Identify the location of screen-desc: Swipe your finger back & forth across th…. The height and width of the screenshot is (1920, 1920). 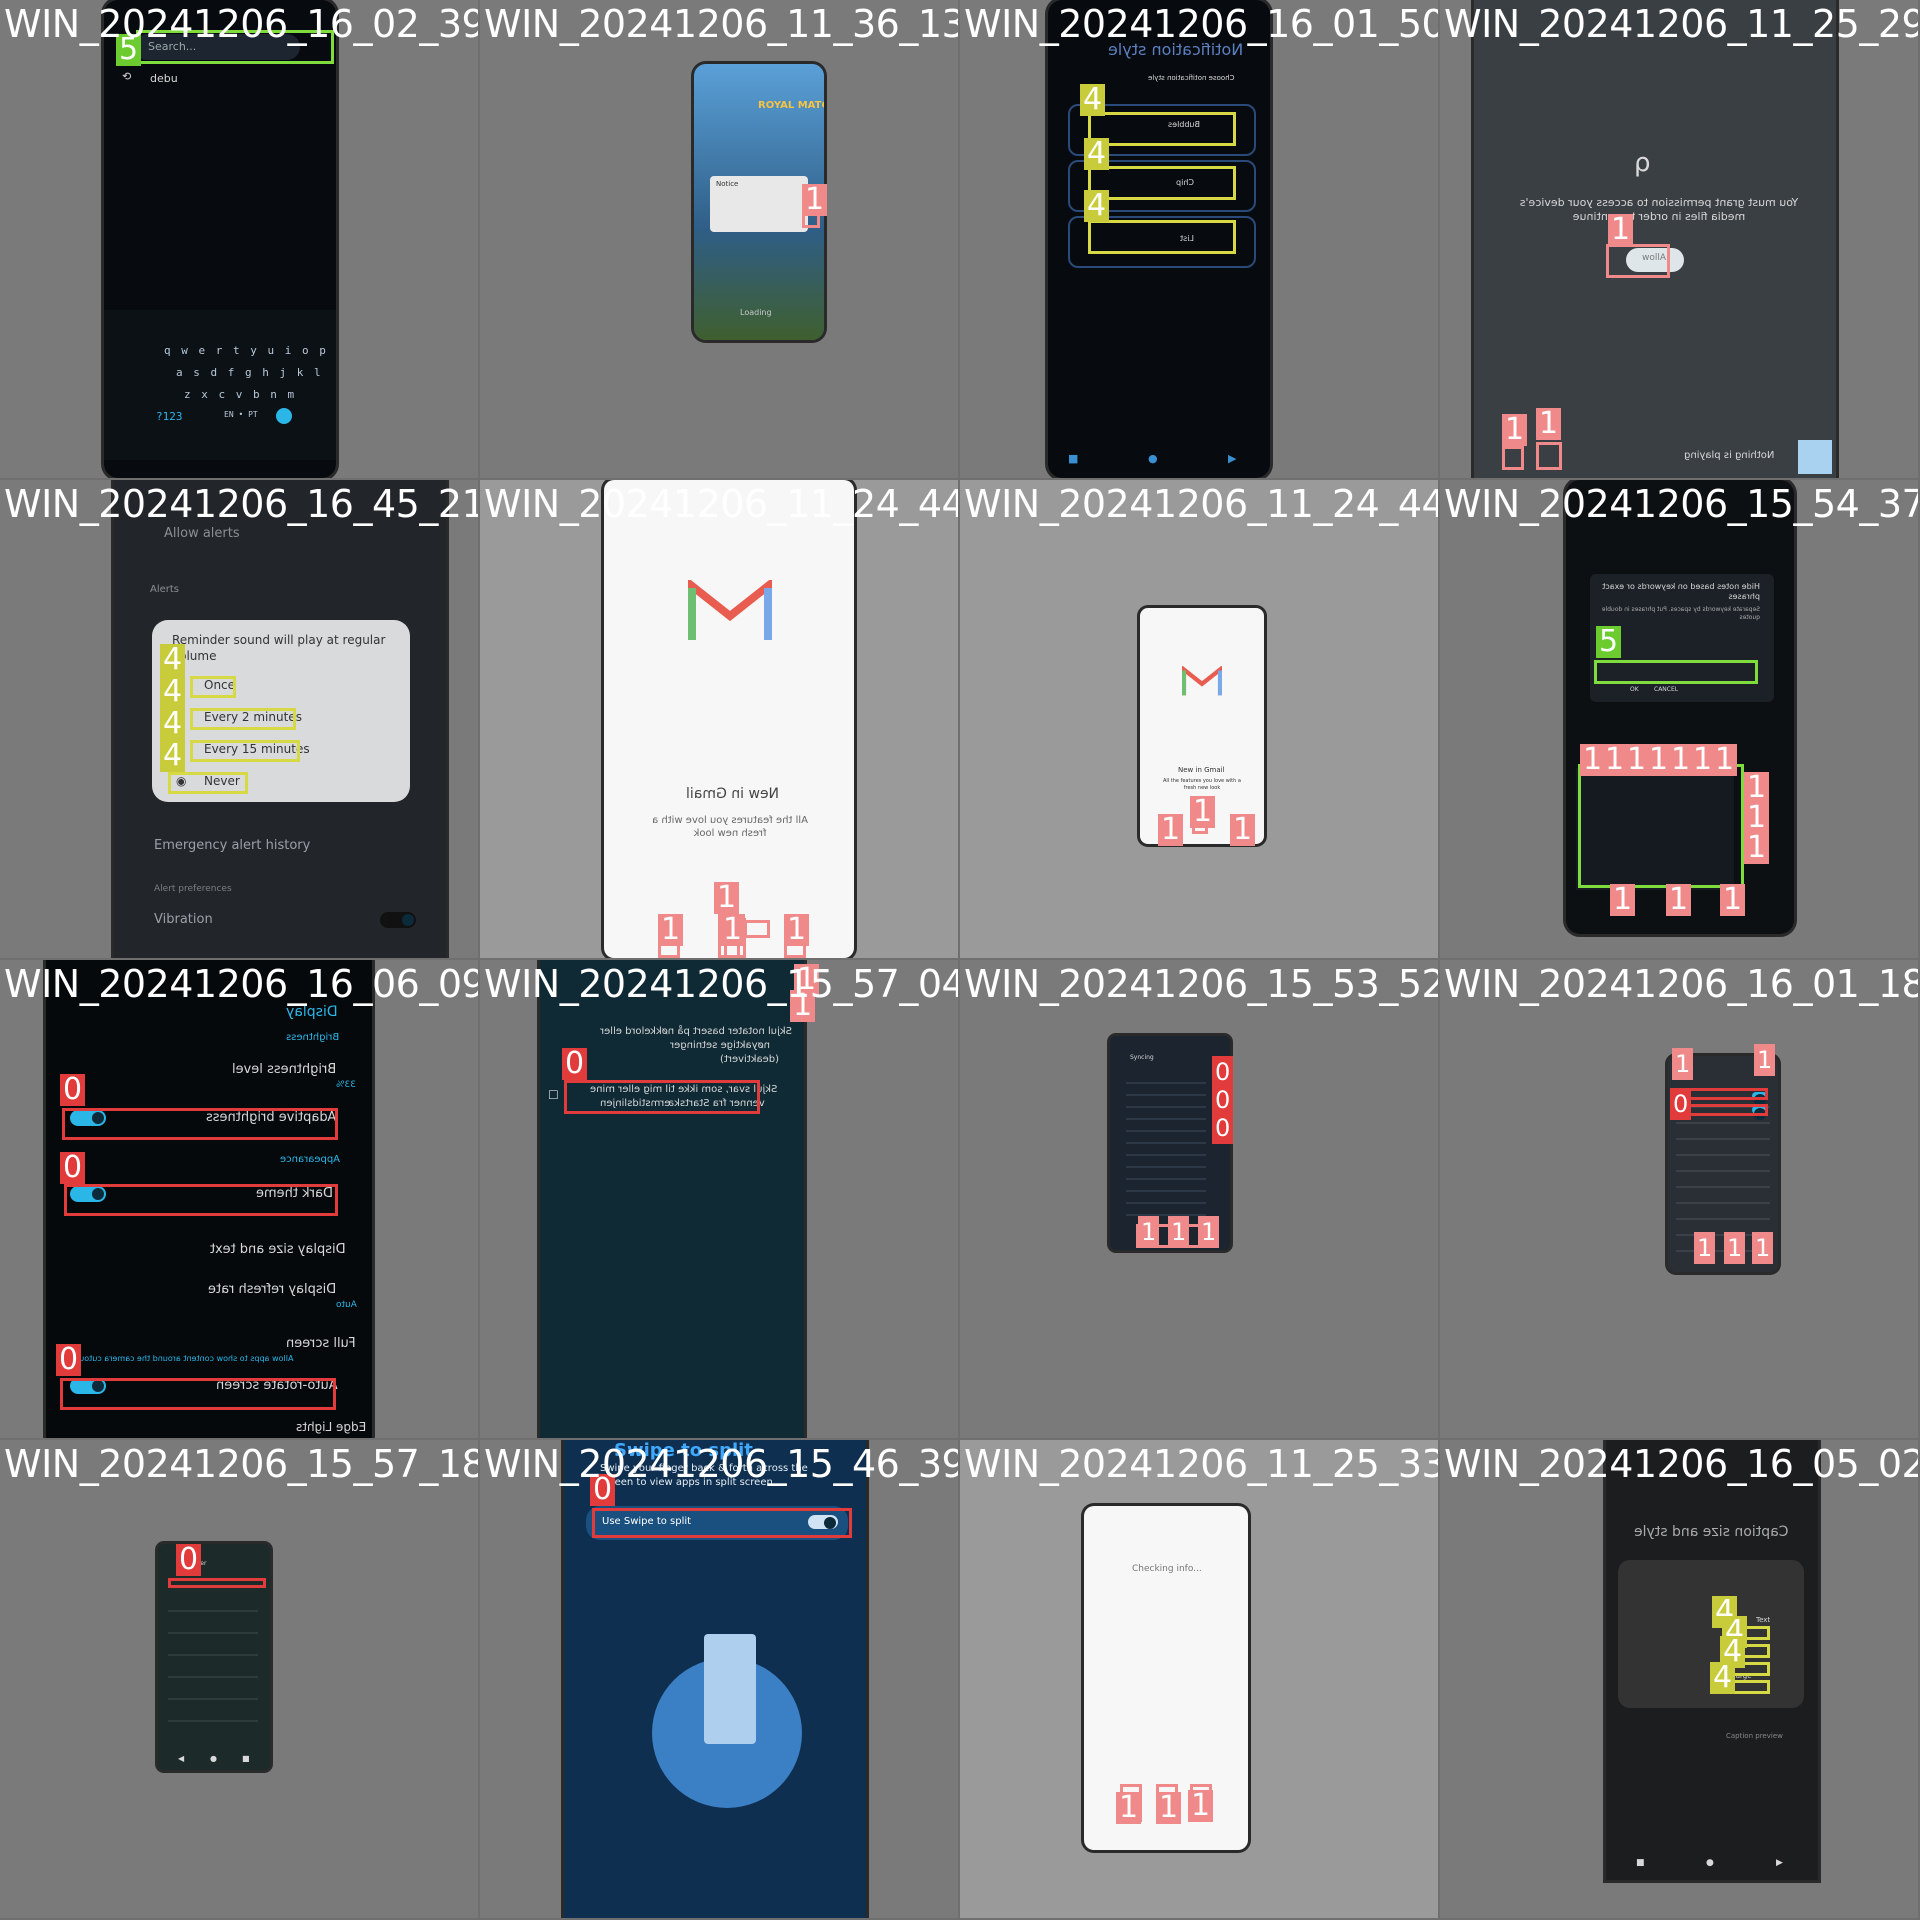
(704, 1475).